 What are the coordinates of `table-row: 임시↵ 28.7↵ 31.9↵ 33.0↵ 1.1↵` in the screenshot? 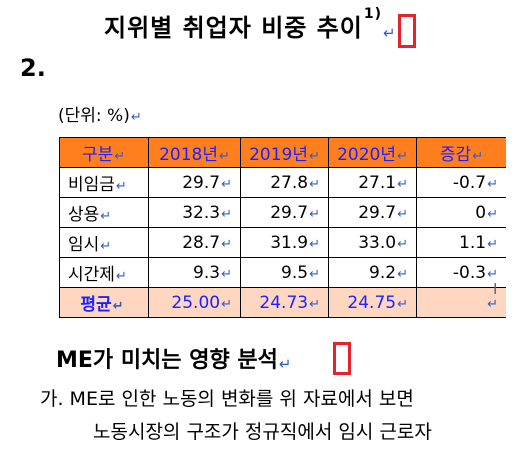 It's located at (282, 242).